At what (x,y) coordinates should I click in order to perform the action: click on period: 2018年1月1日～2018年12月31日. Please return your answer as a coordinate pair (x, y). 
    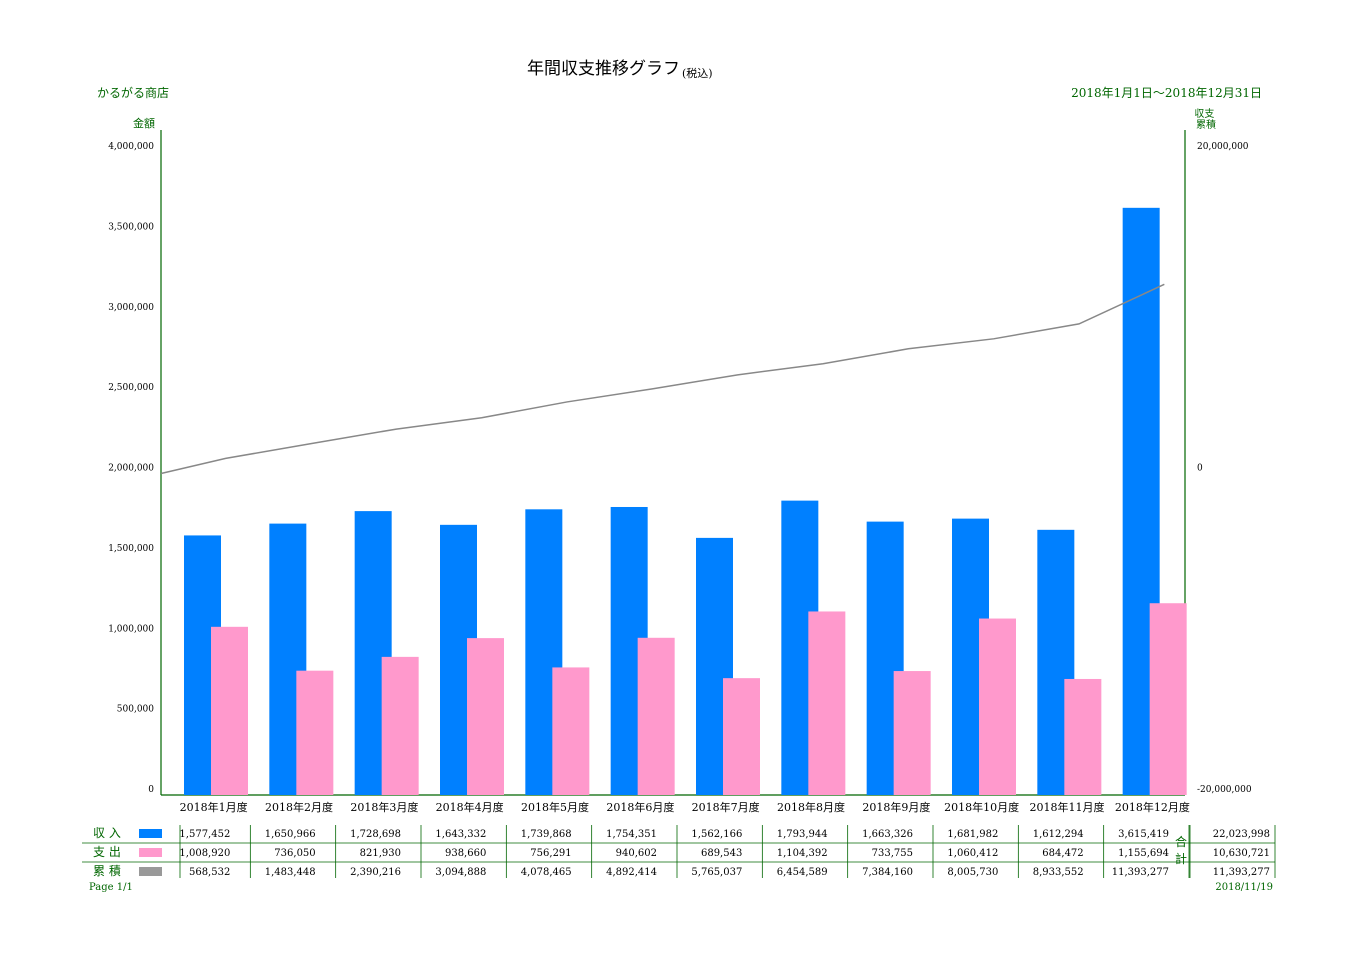
    Looking at the image, I should click on (1166, 93).